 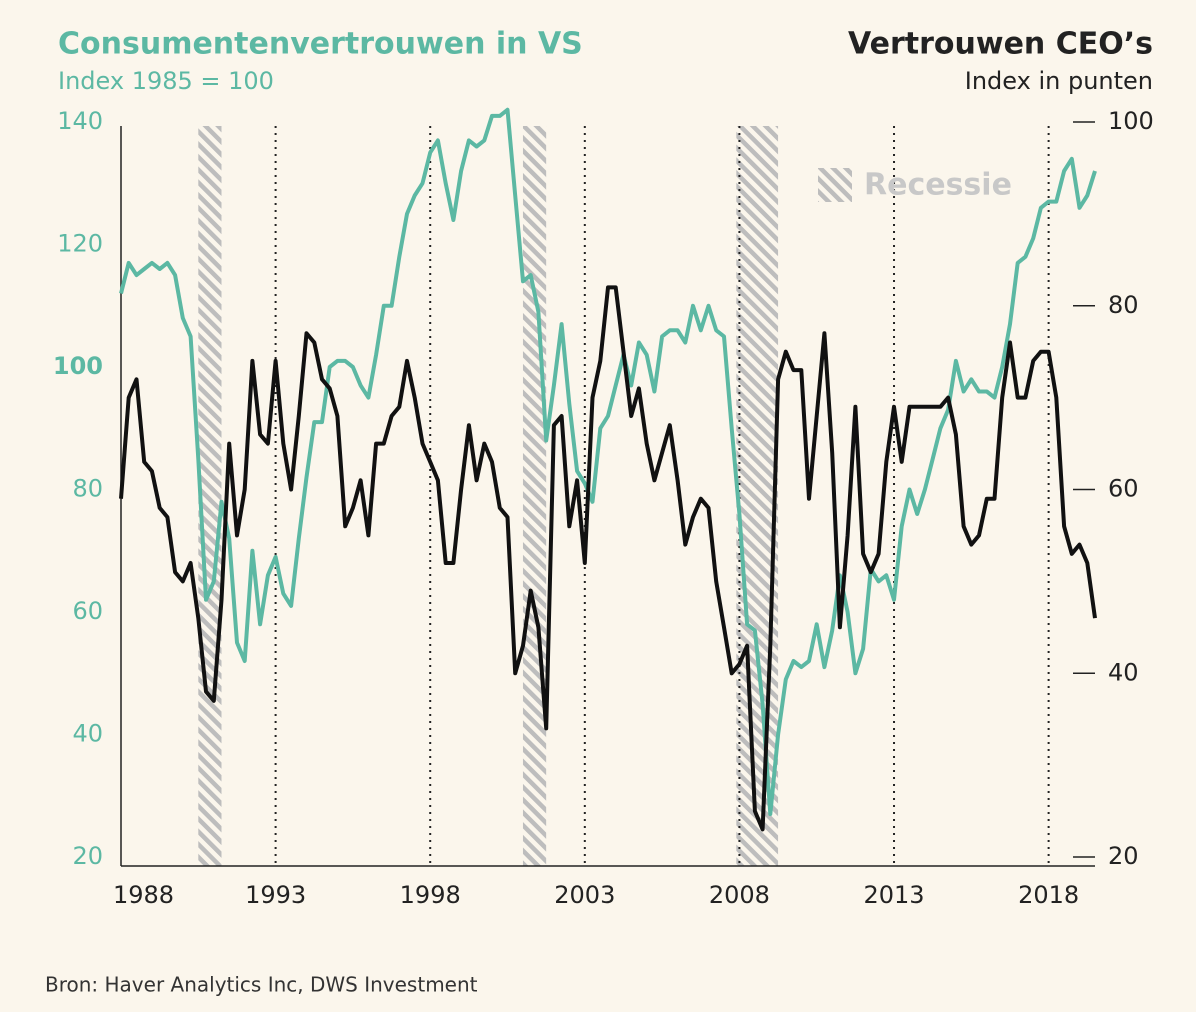 What do you see at coordinates (1123, 672) in the screenshot?
I see `y2-tick-label: 40` at bounding box center [1123, 672].